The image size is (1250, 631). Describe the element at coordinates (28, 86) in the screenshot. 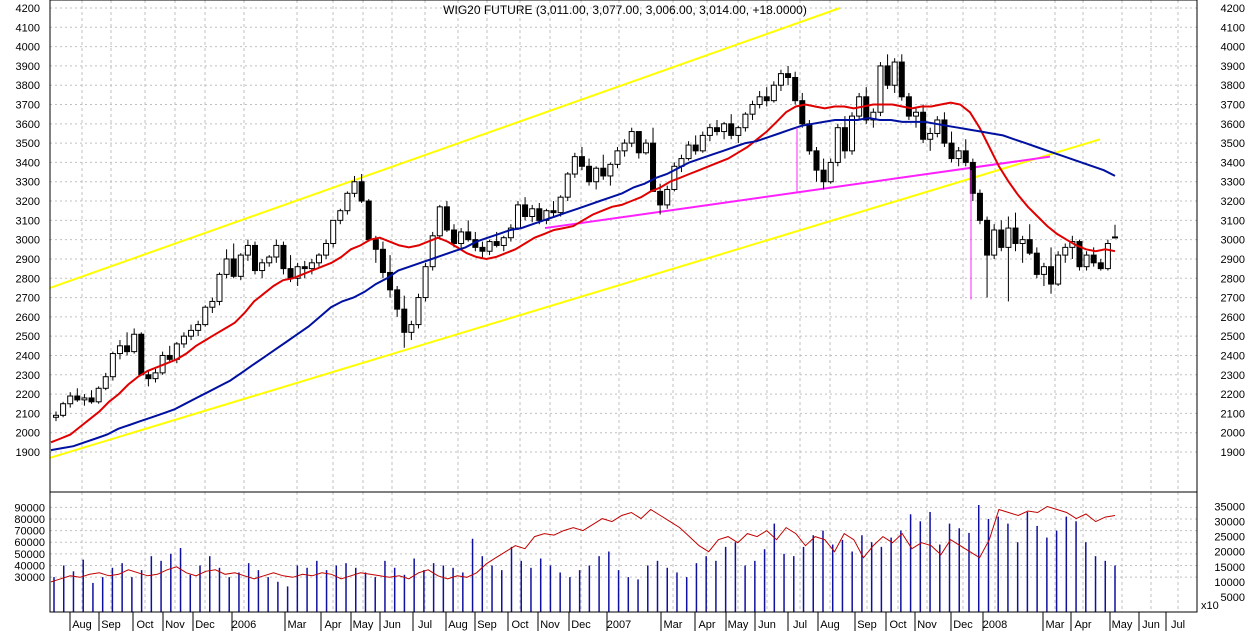

I see `price-tick-left: 3800` at that location.